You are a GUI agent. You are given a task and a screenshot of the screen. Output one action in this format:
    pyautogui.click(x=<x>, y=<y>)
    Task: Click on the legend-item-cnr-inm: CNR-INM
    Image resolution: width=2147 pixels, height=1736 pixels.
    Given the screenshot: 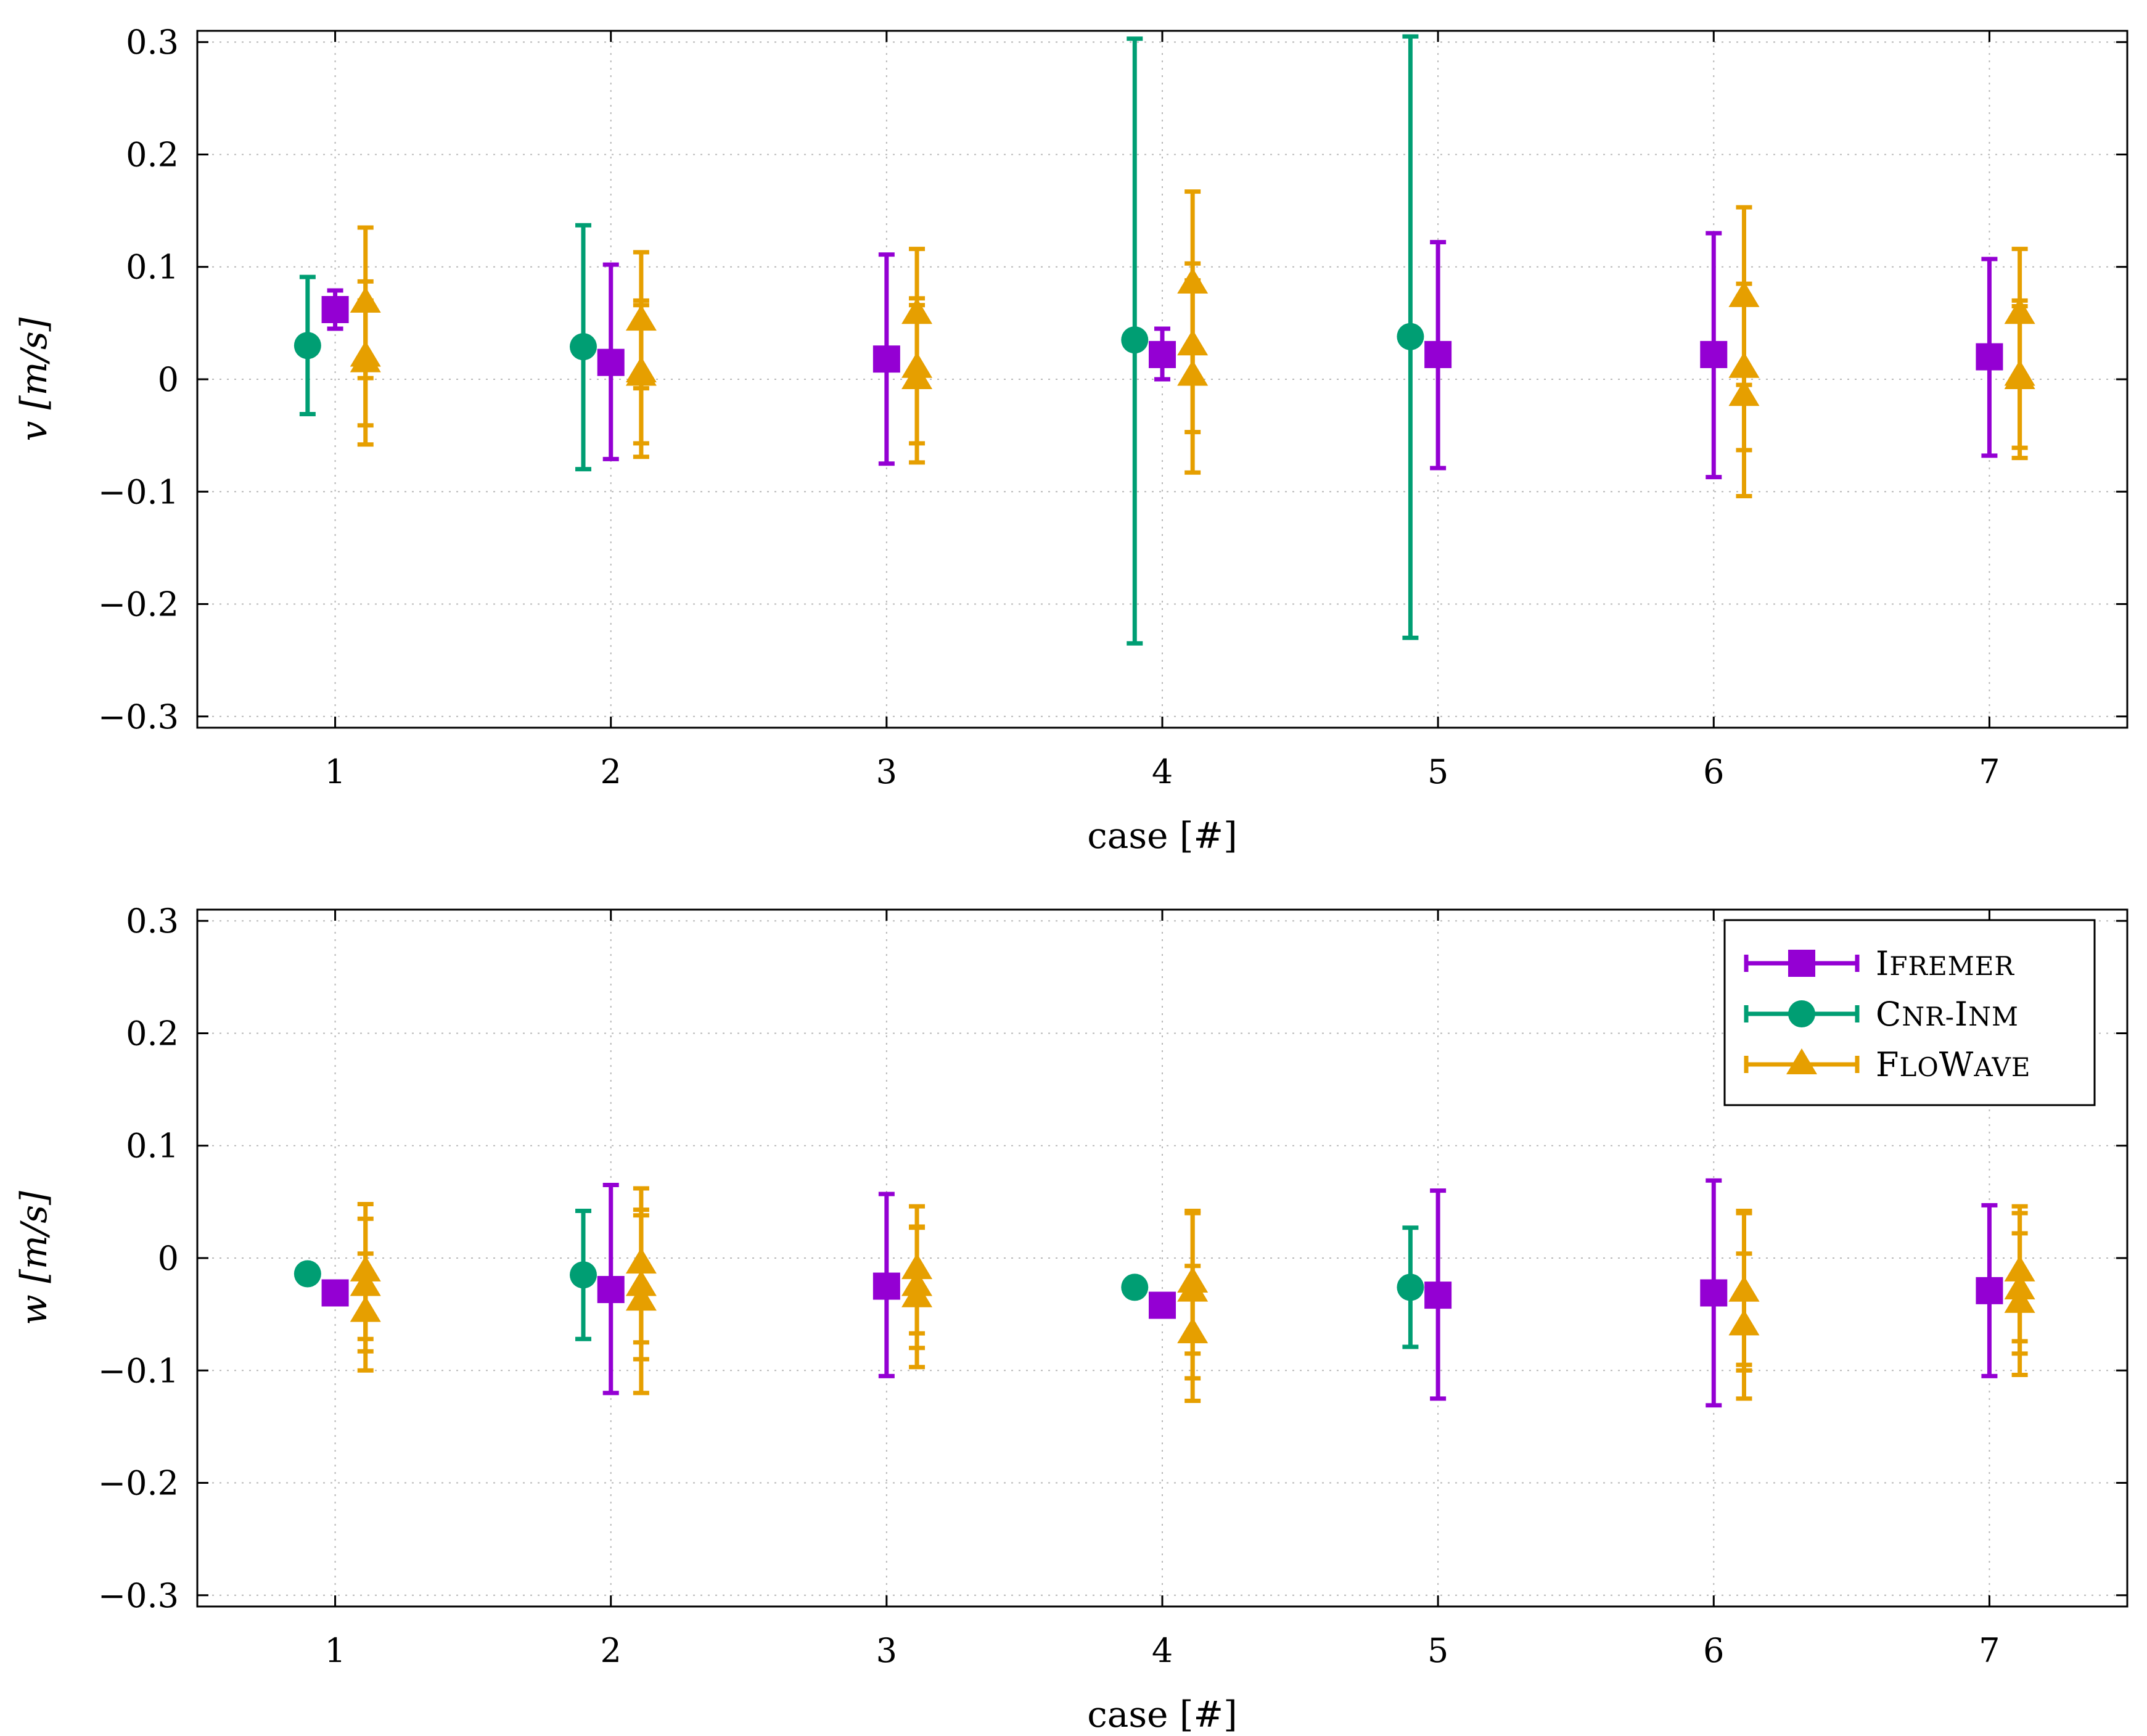 What is the action you would take?
    pyautogui.click(x=1881, y=1014)
    